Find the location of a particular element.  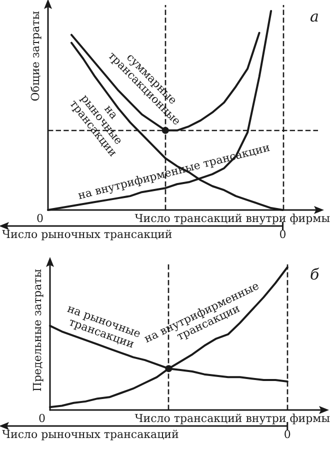

chart-title: б is located at coordinates (315, 275).